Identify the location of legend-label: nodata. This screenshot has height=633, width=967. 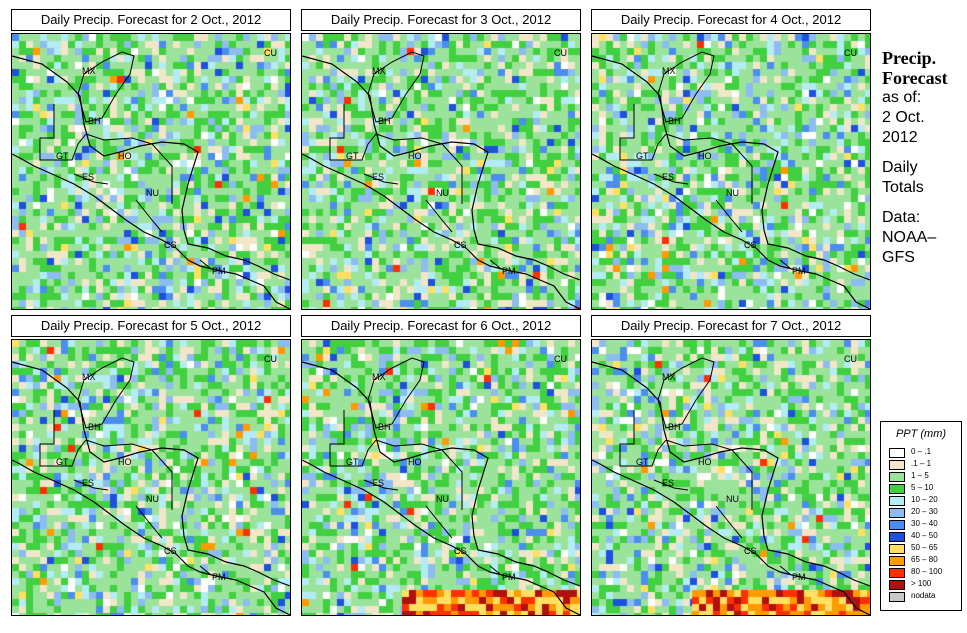
(923, 595).